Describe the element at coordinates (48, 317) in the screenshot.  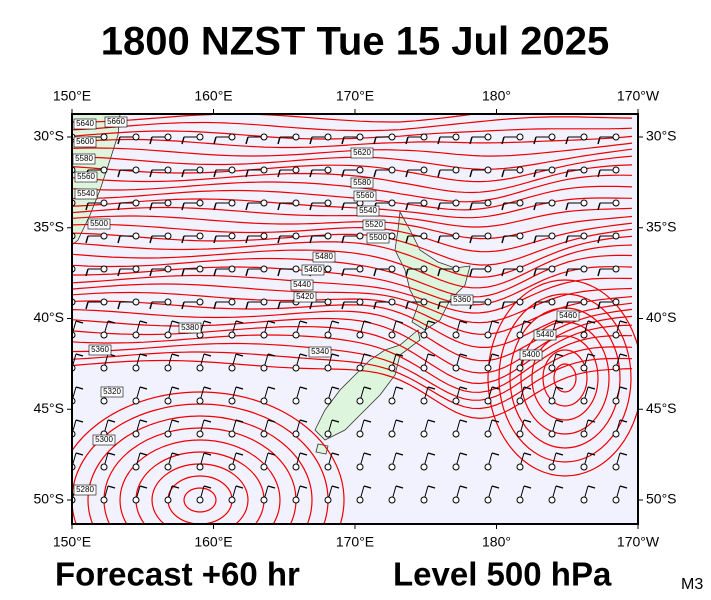
I see `lat-label: 40°S` at that location.